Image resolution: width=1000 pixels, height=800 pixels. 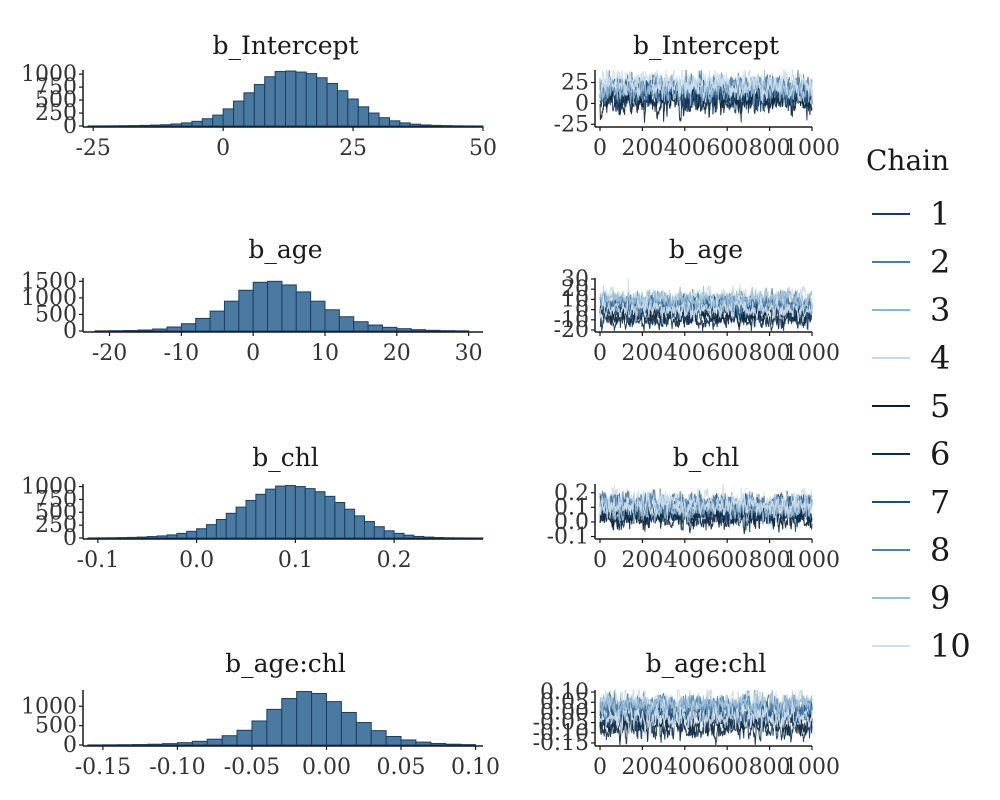 I want to click on y-tick-label: 20, so click(x=575, y=289).